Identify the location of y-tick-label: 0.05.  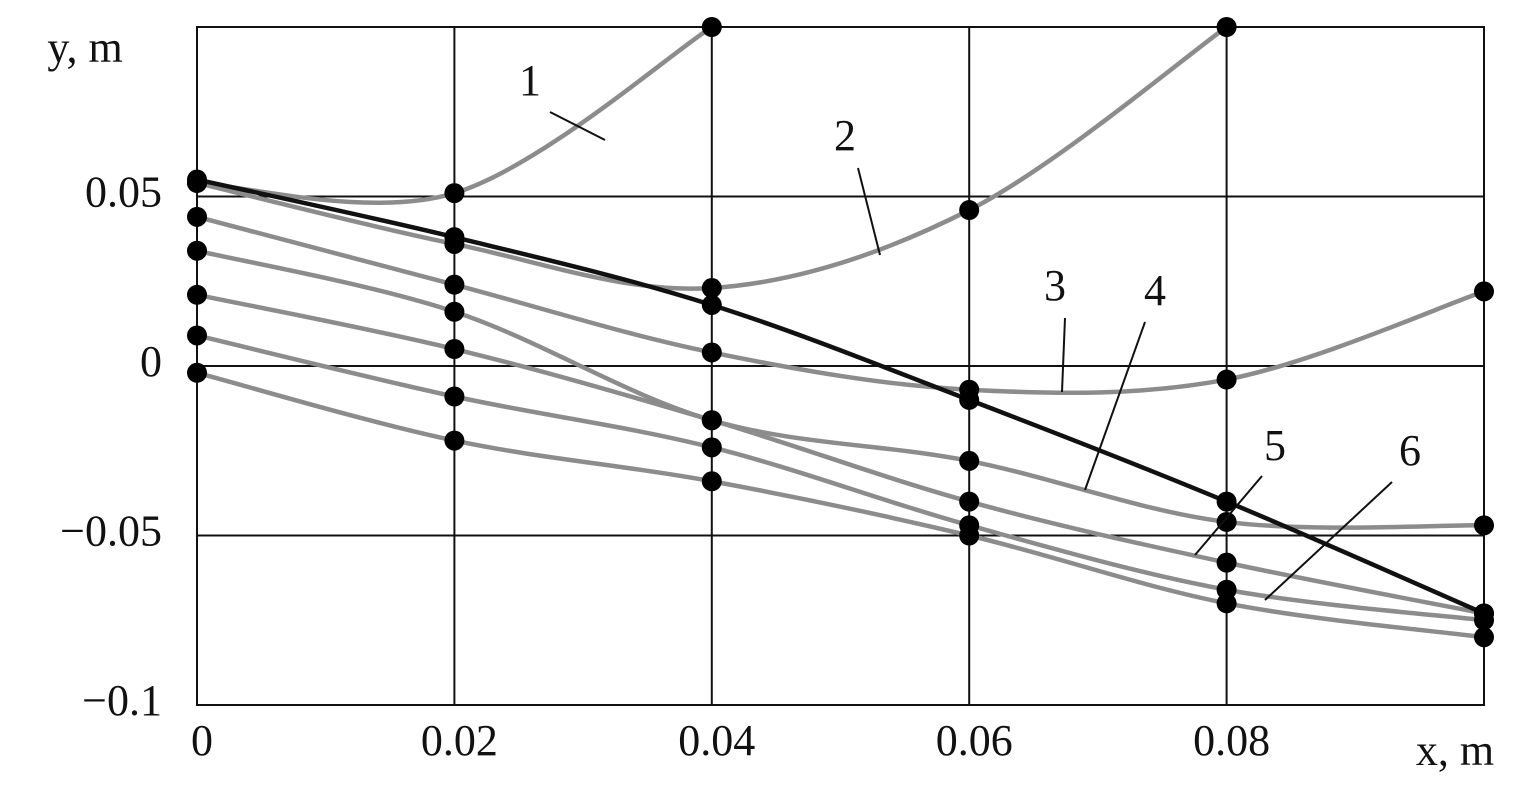
(123, 192).